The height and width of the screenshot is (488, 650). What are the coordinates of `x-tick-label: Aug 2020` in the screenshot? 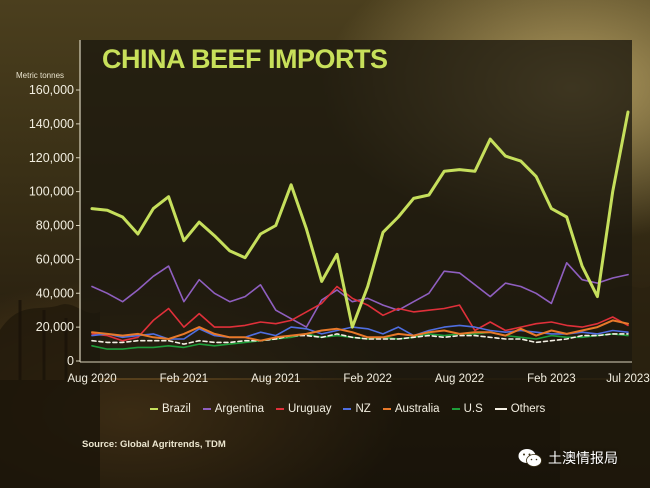 It's located at (91, 379).